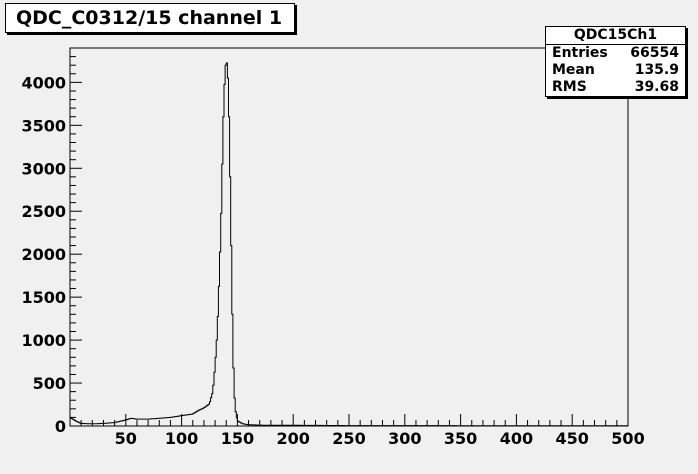 The image size is (698, 474). I want to click on chart-title: QDC_C0312/15 channel 1, so click(150, 18).